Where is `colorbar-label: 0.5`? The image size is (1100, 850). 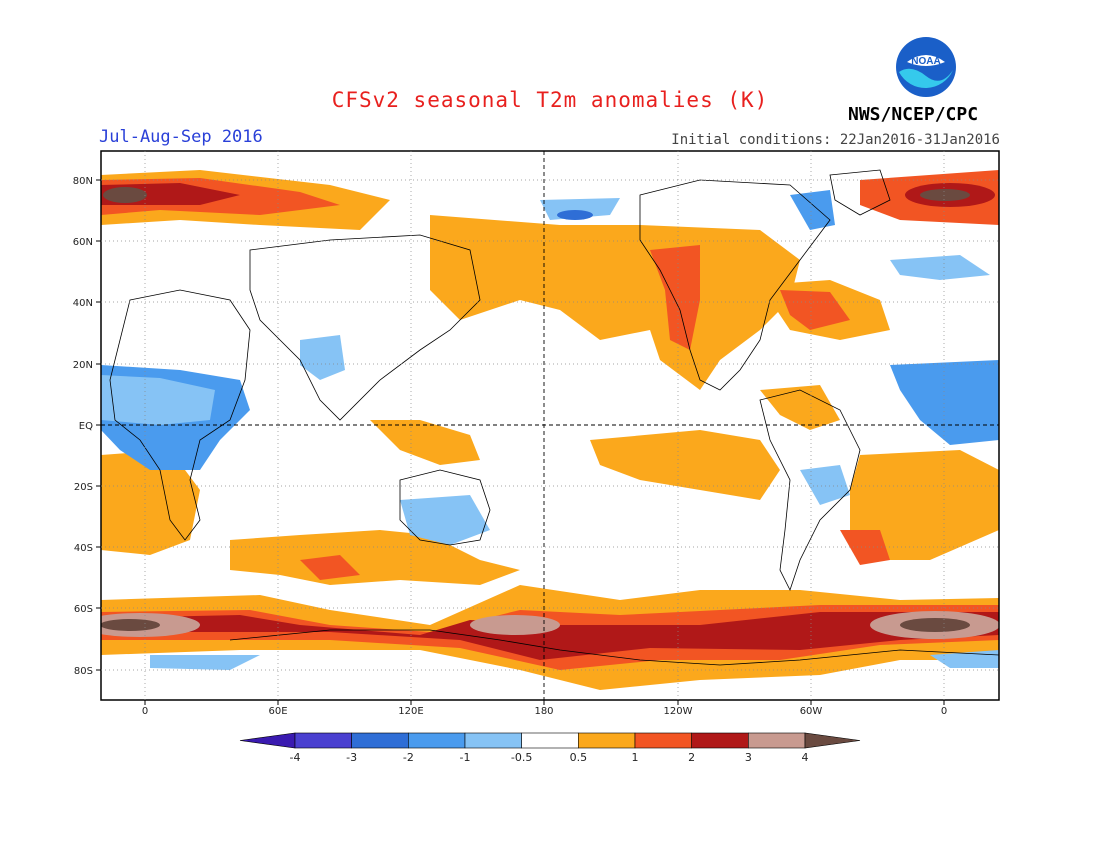
colorbar-label: 0.5 is located at coordinates (578, 757).